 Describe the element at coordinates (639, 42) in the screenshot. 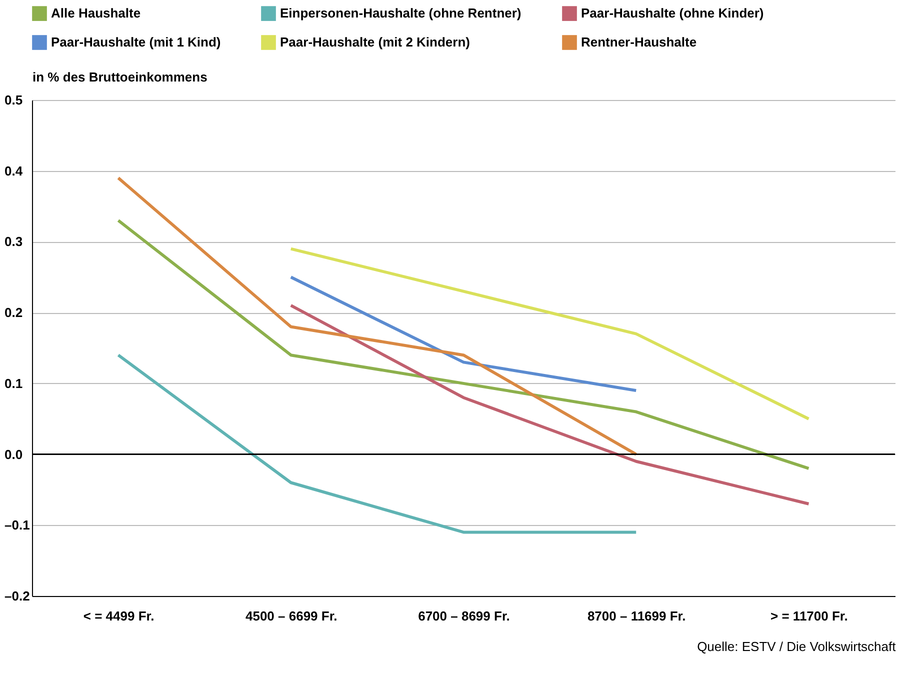

I see `legend-label: Rentner-Haushalte` at that location.